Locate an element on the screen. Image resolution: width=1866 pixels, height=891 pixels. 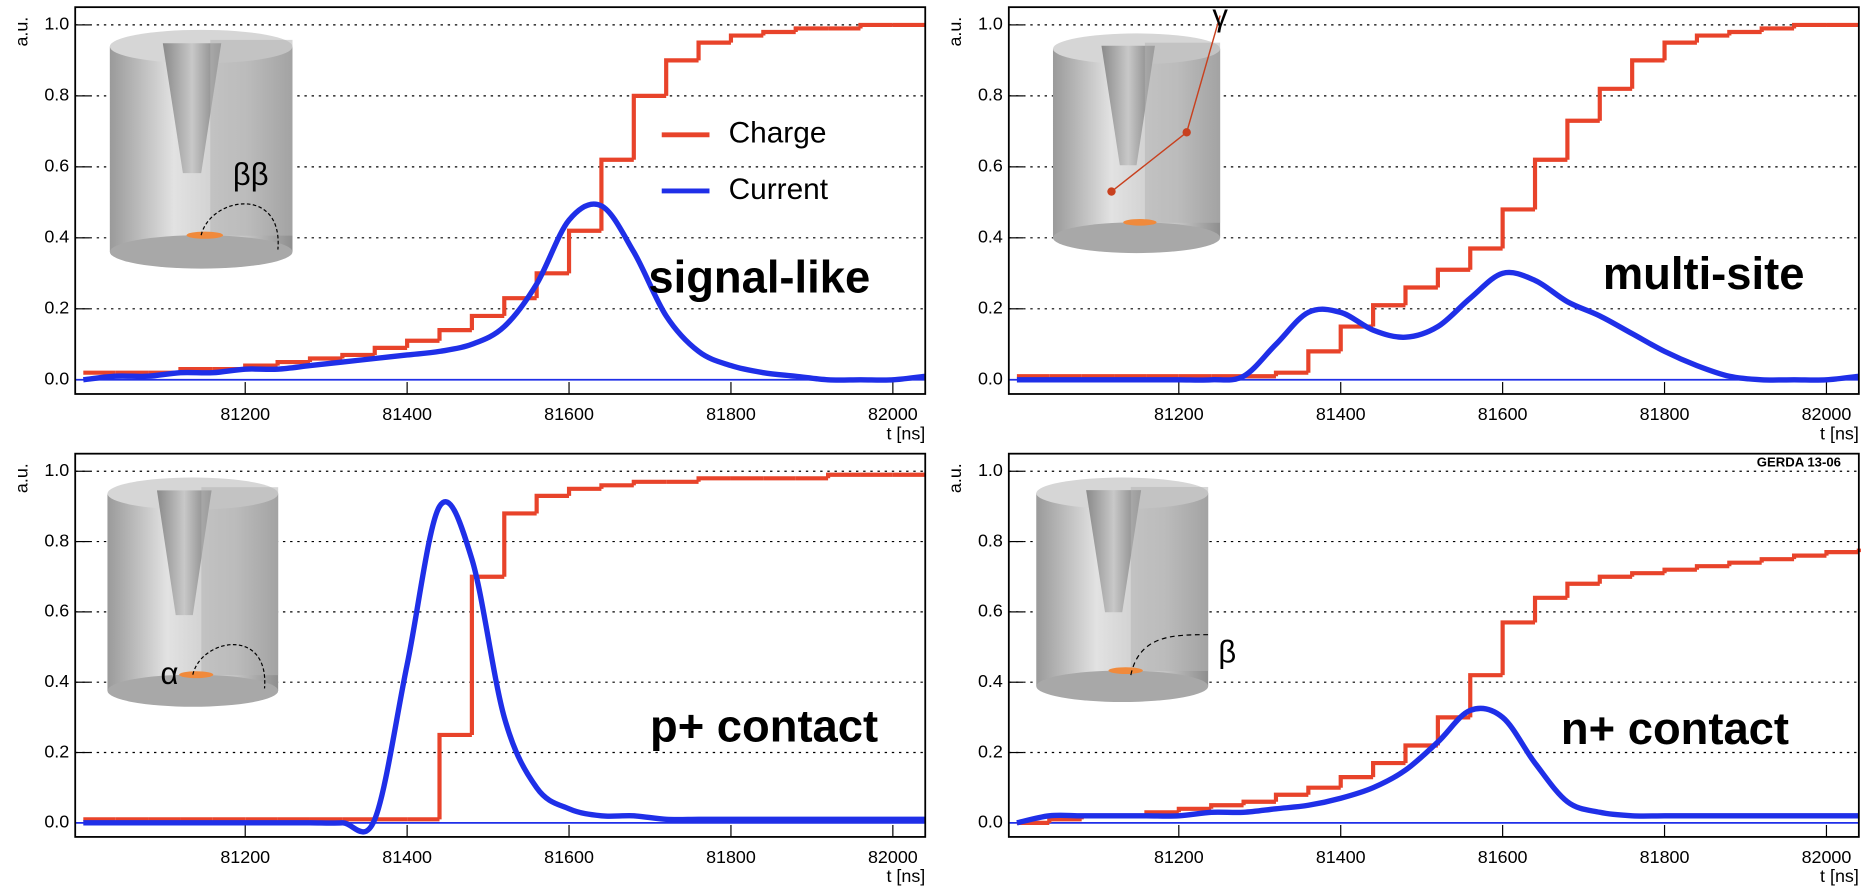
panel-annotation: signal-like is located at coordinates (759, 277).